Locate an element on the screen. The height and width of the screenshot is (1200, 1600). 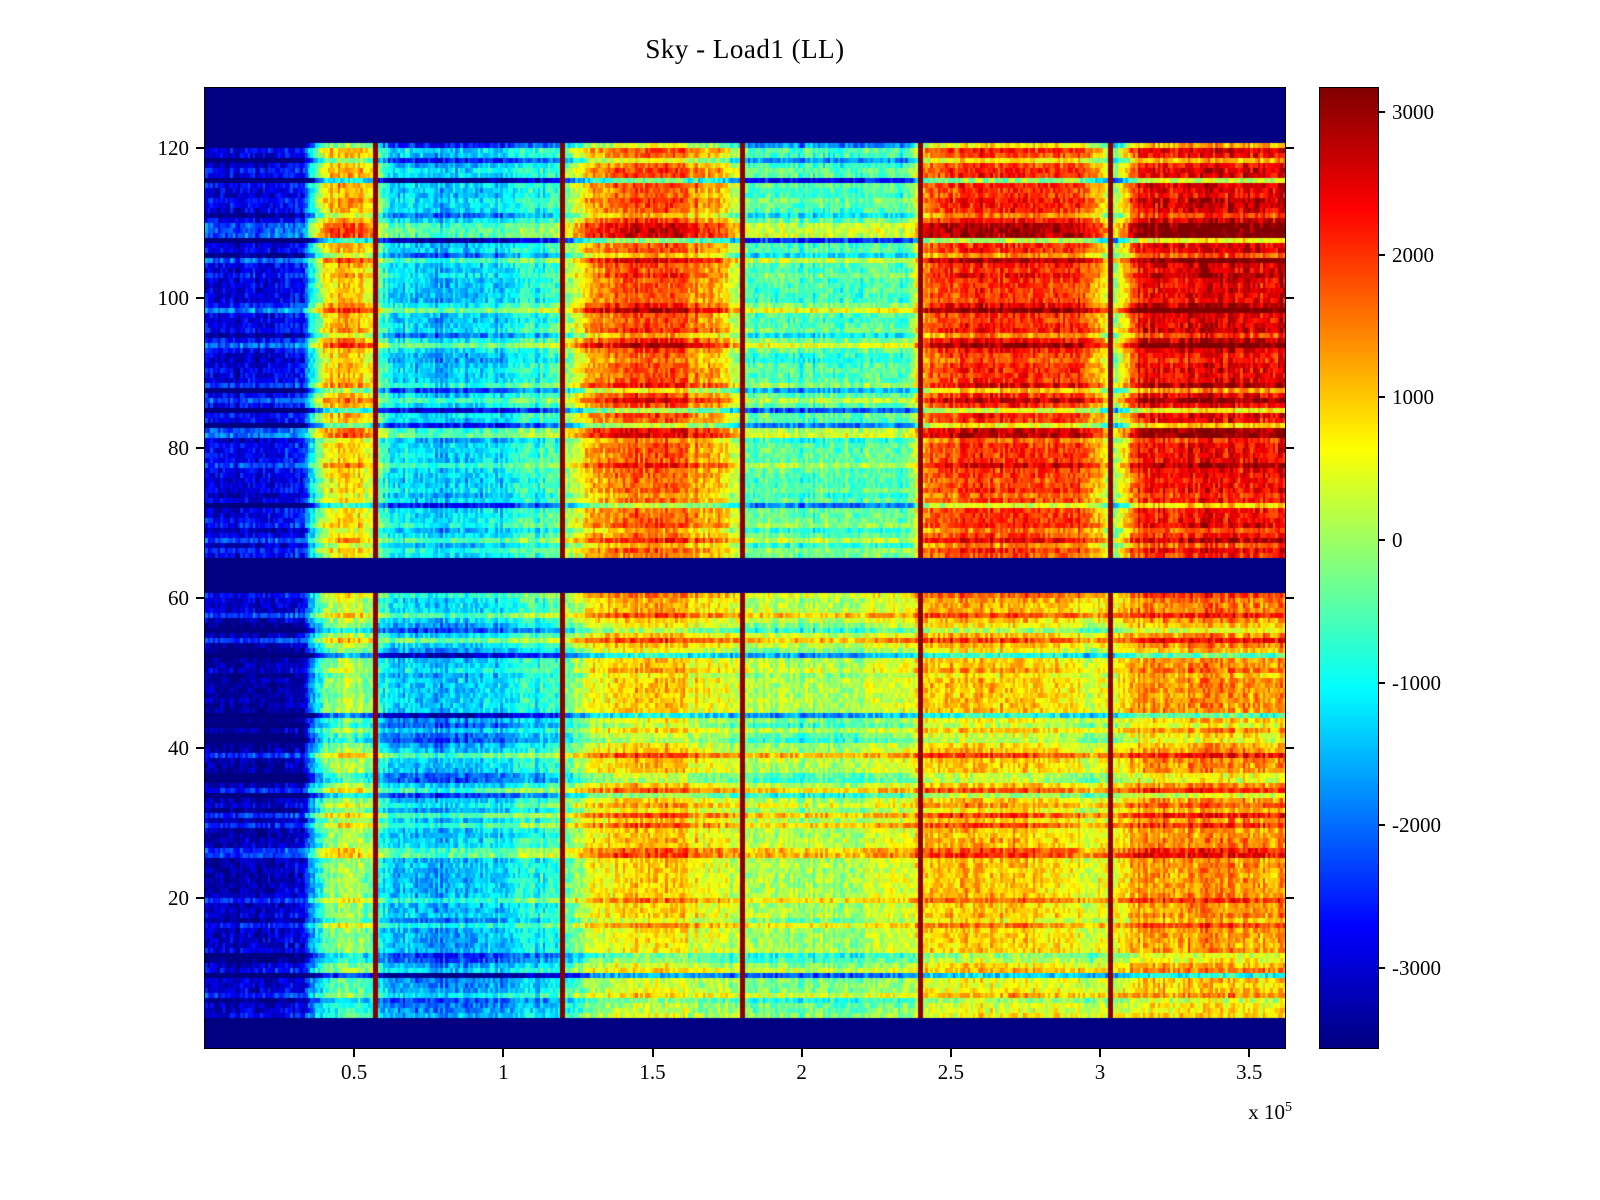
exponent-power: 5 is located at coordinates (1288, 1107).